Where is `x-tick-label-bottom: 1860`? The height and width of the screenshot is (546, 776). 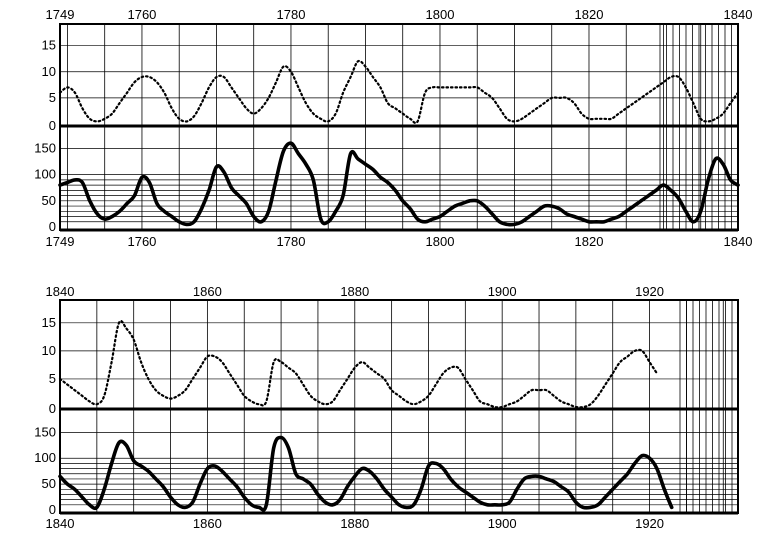
x-tick-label-bottom: 1860 is located at coordinates (207, 523).